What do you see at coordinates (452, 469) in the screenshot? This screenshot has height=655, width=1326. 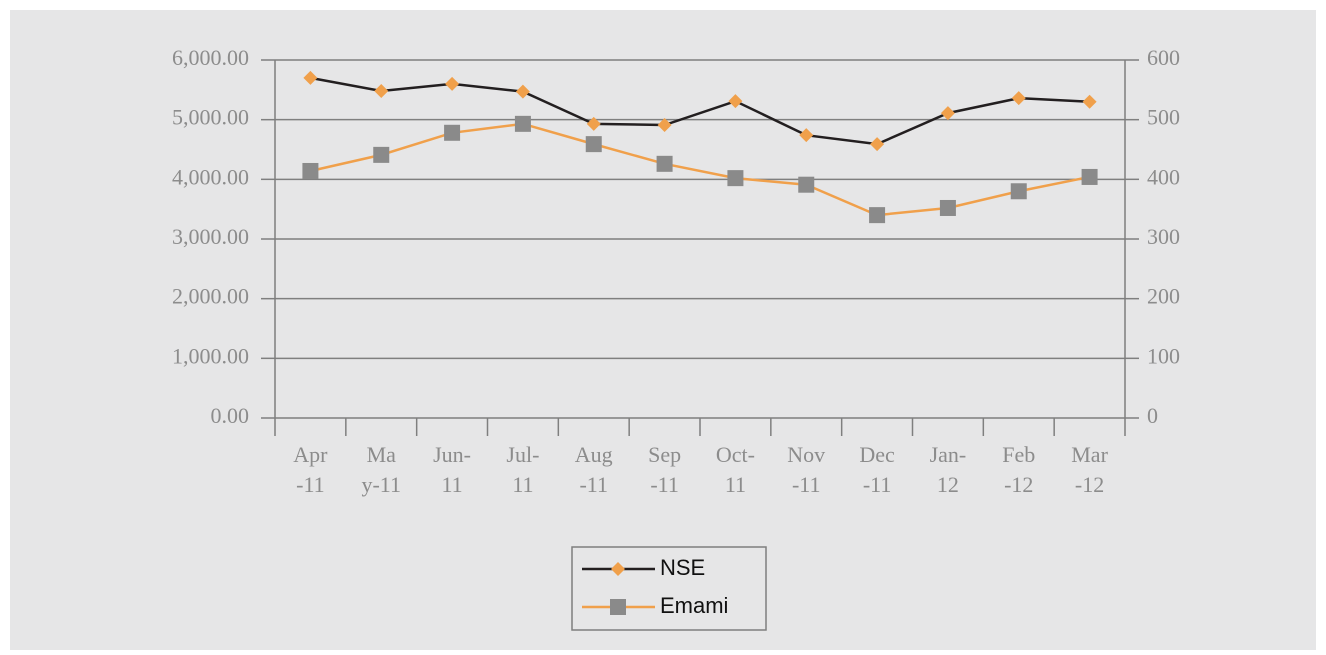 I see `x-tick-label: Jun-11` at bounding box center [452, 469].